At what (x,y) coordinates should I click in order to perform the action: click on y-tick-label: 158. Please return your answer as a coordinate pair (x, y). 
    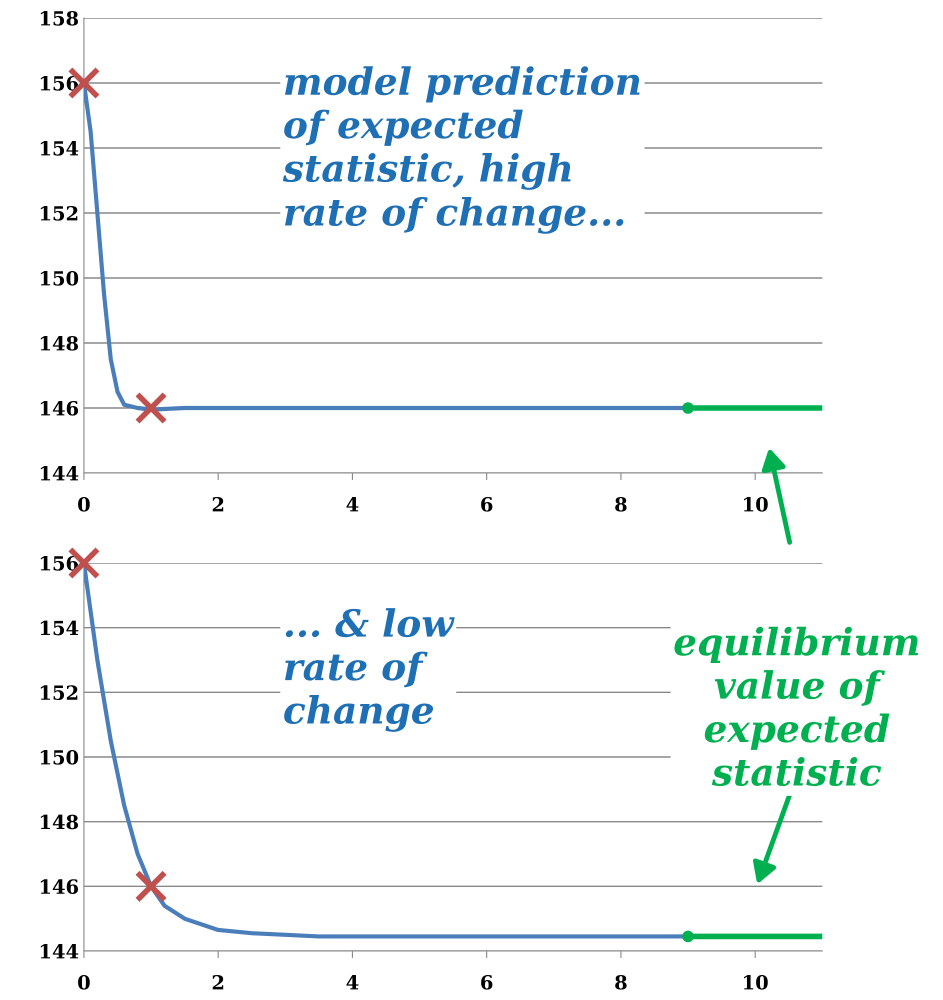
    Looking at the image, I should click on (59, 18).